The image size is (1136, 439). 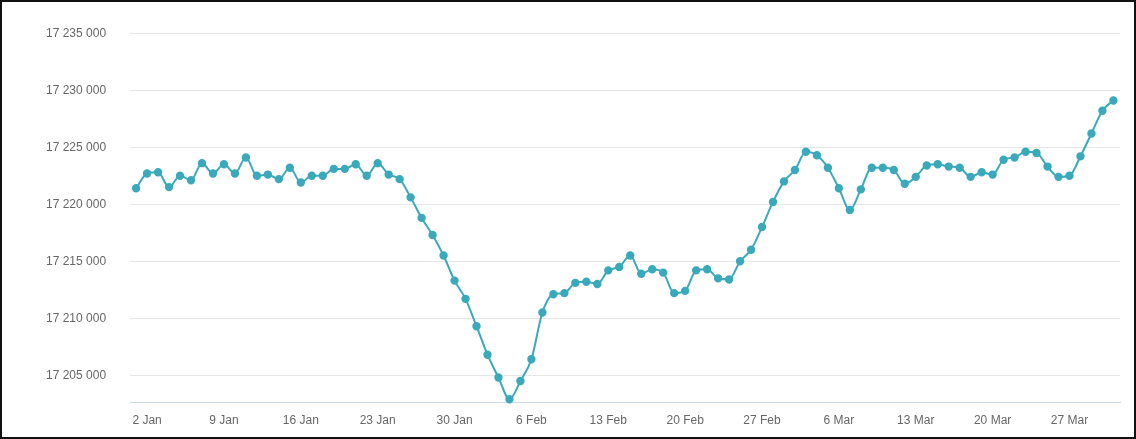 I want to click on x-tick-label: 6 Feb, so click(x=532, y=420).